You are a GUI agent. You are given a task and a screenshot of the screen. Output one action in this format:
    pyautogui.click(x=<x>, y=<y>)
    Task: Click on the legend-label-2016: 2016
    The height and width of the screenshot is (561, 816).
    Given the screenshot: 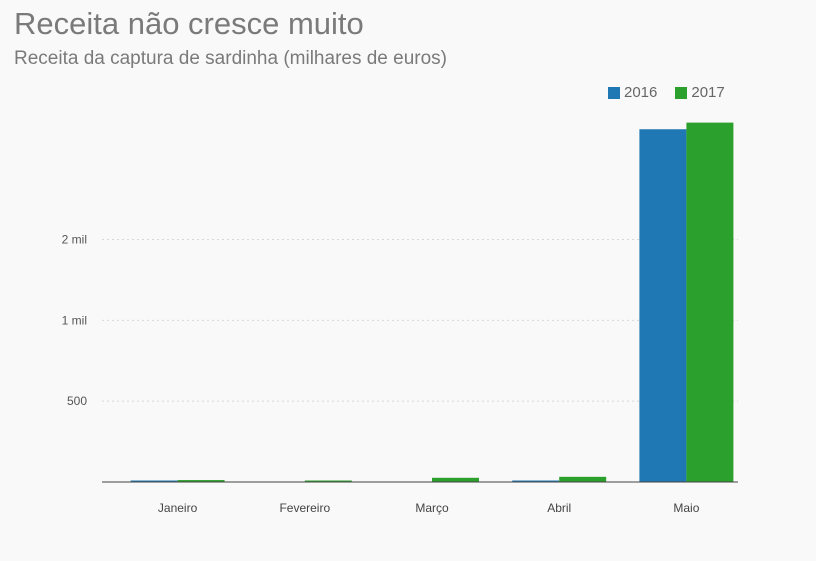 What is the action you would take?
    pyautogui.click(x=641, y=92)
    